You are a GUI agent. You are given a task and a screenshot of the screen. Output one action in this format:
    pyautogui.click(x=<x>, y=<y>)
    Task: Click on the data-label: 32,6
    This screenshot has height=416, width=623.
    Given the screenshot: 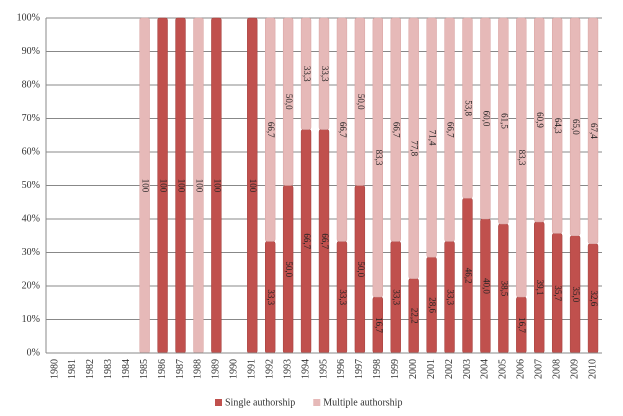 What is the action you would take?
    pyautogui.click(x=594, y=299)
    